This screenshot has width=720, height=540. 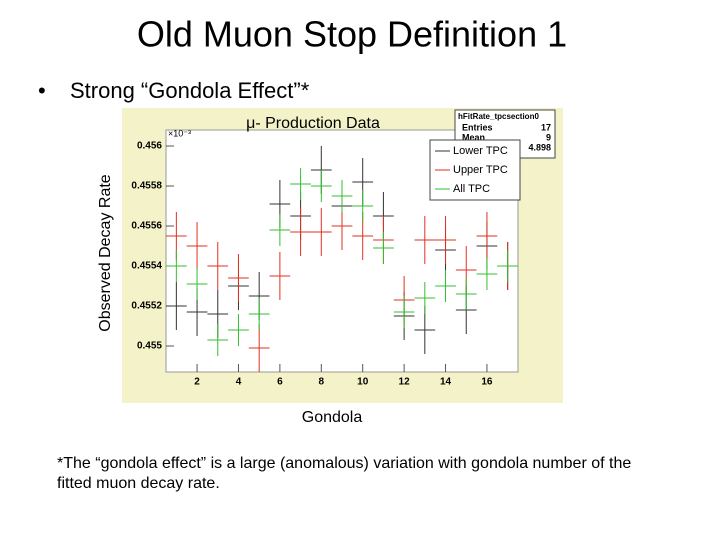 What do you see at coordinates (322, 382) in the screenshot?
I see `x-tick-label: 8` at bounding box center [322, 382].